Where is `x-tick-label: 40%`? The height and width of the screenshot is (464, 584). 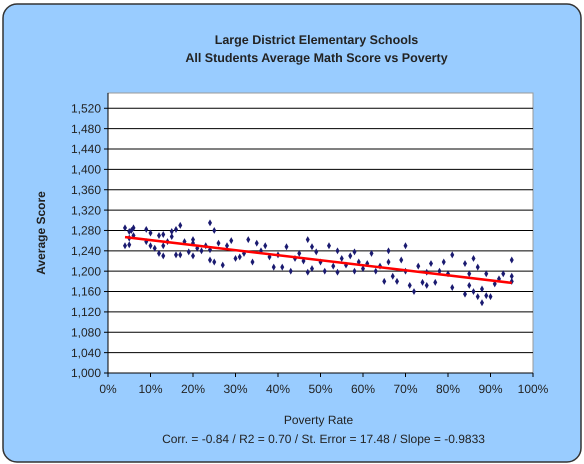
x-tick-label: 40% is located at coordinates (278, 389).